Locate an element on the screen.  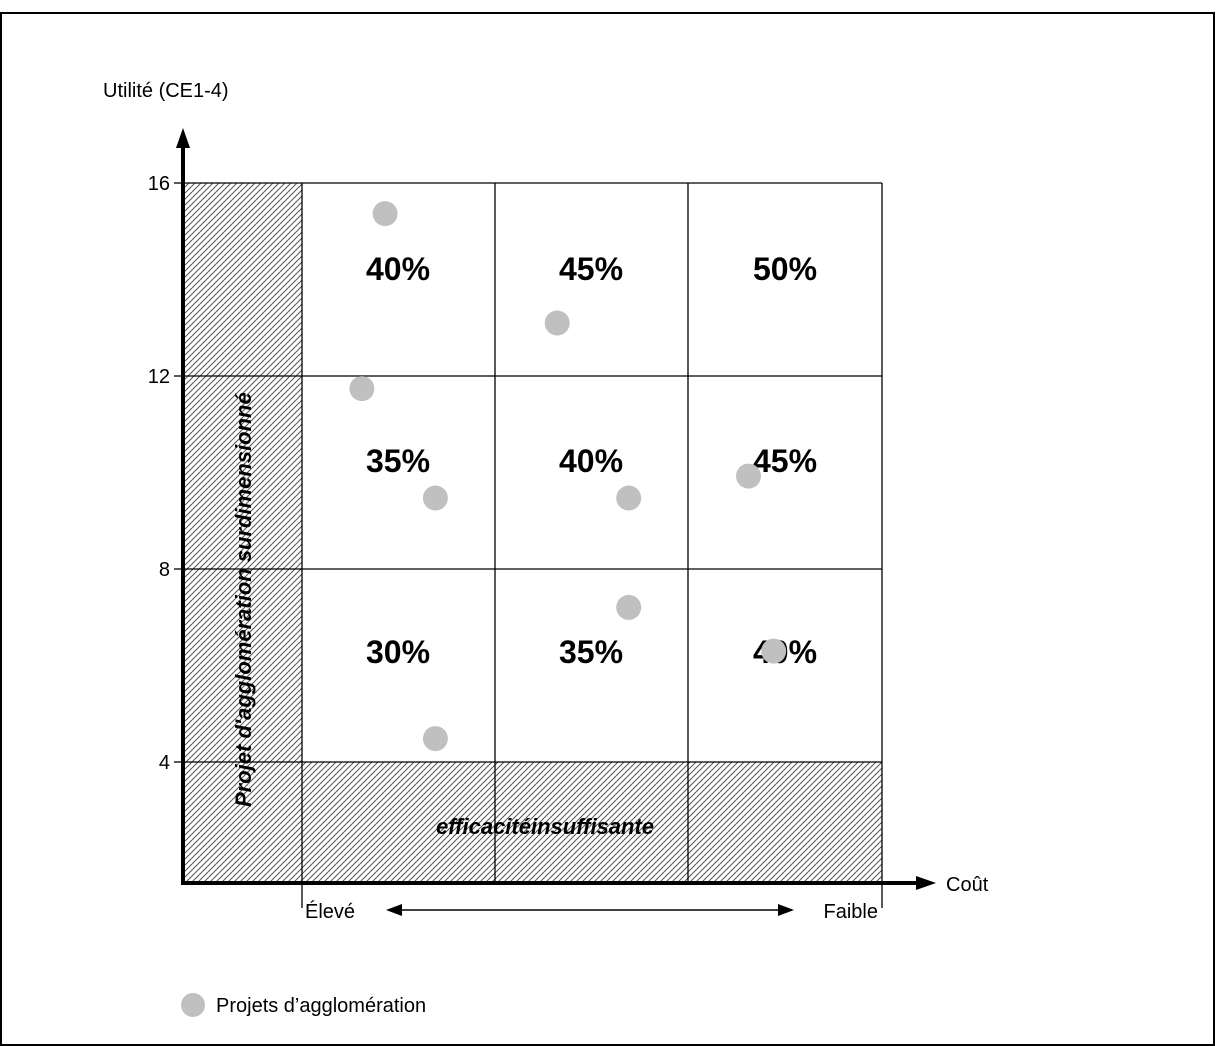
y-tick-label: 4 is located at coordinates (164, 763).